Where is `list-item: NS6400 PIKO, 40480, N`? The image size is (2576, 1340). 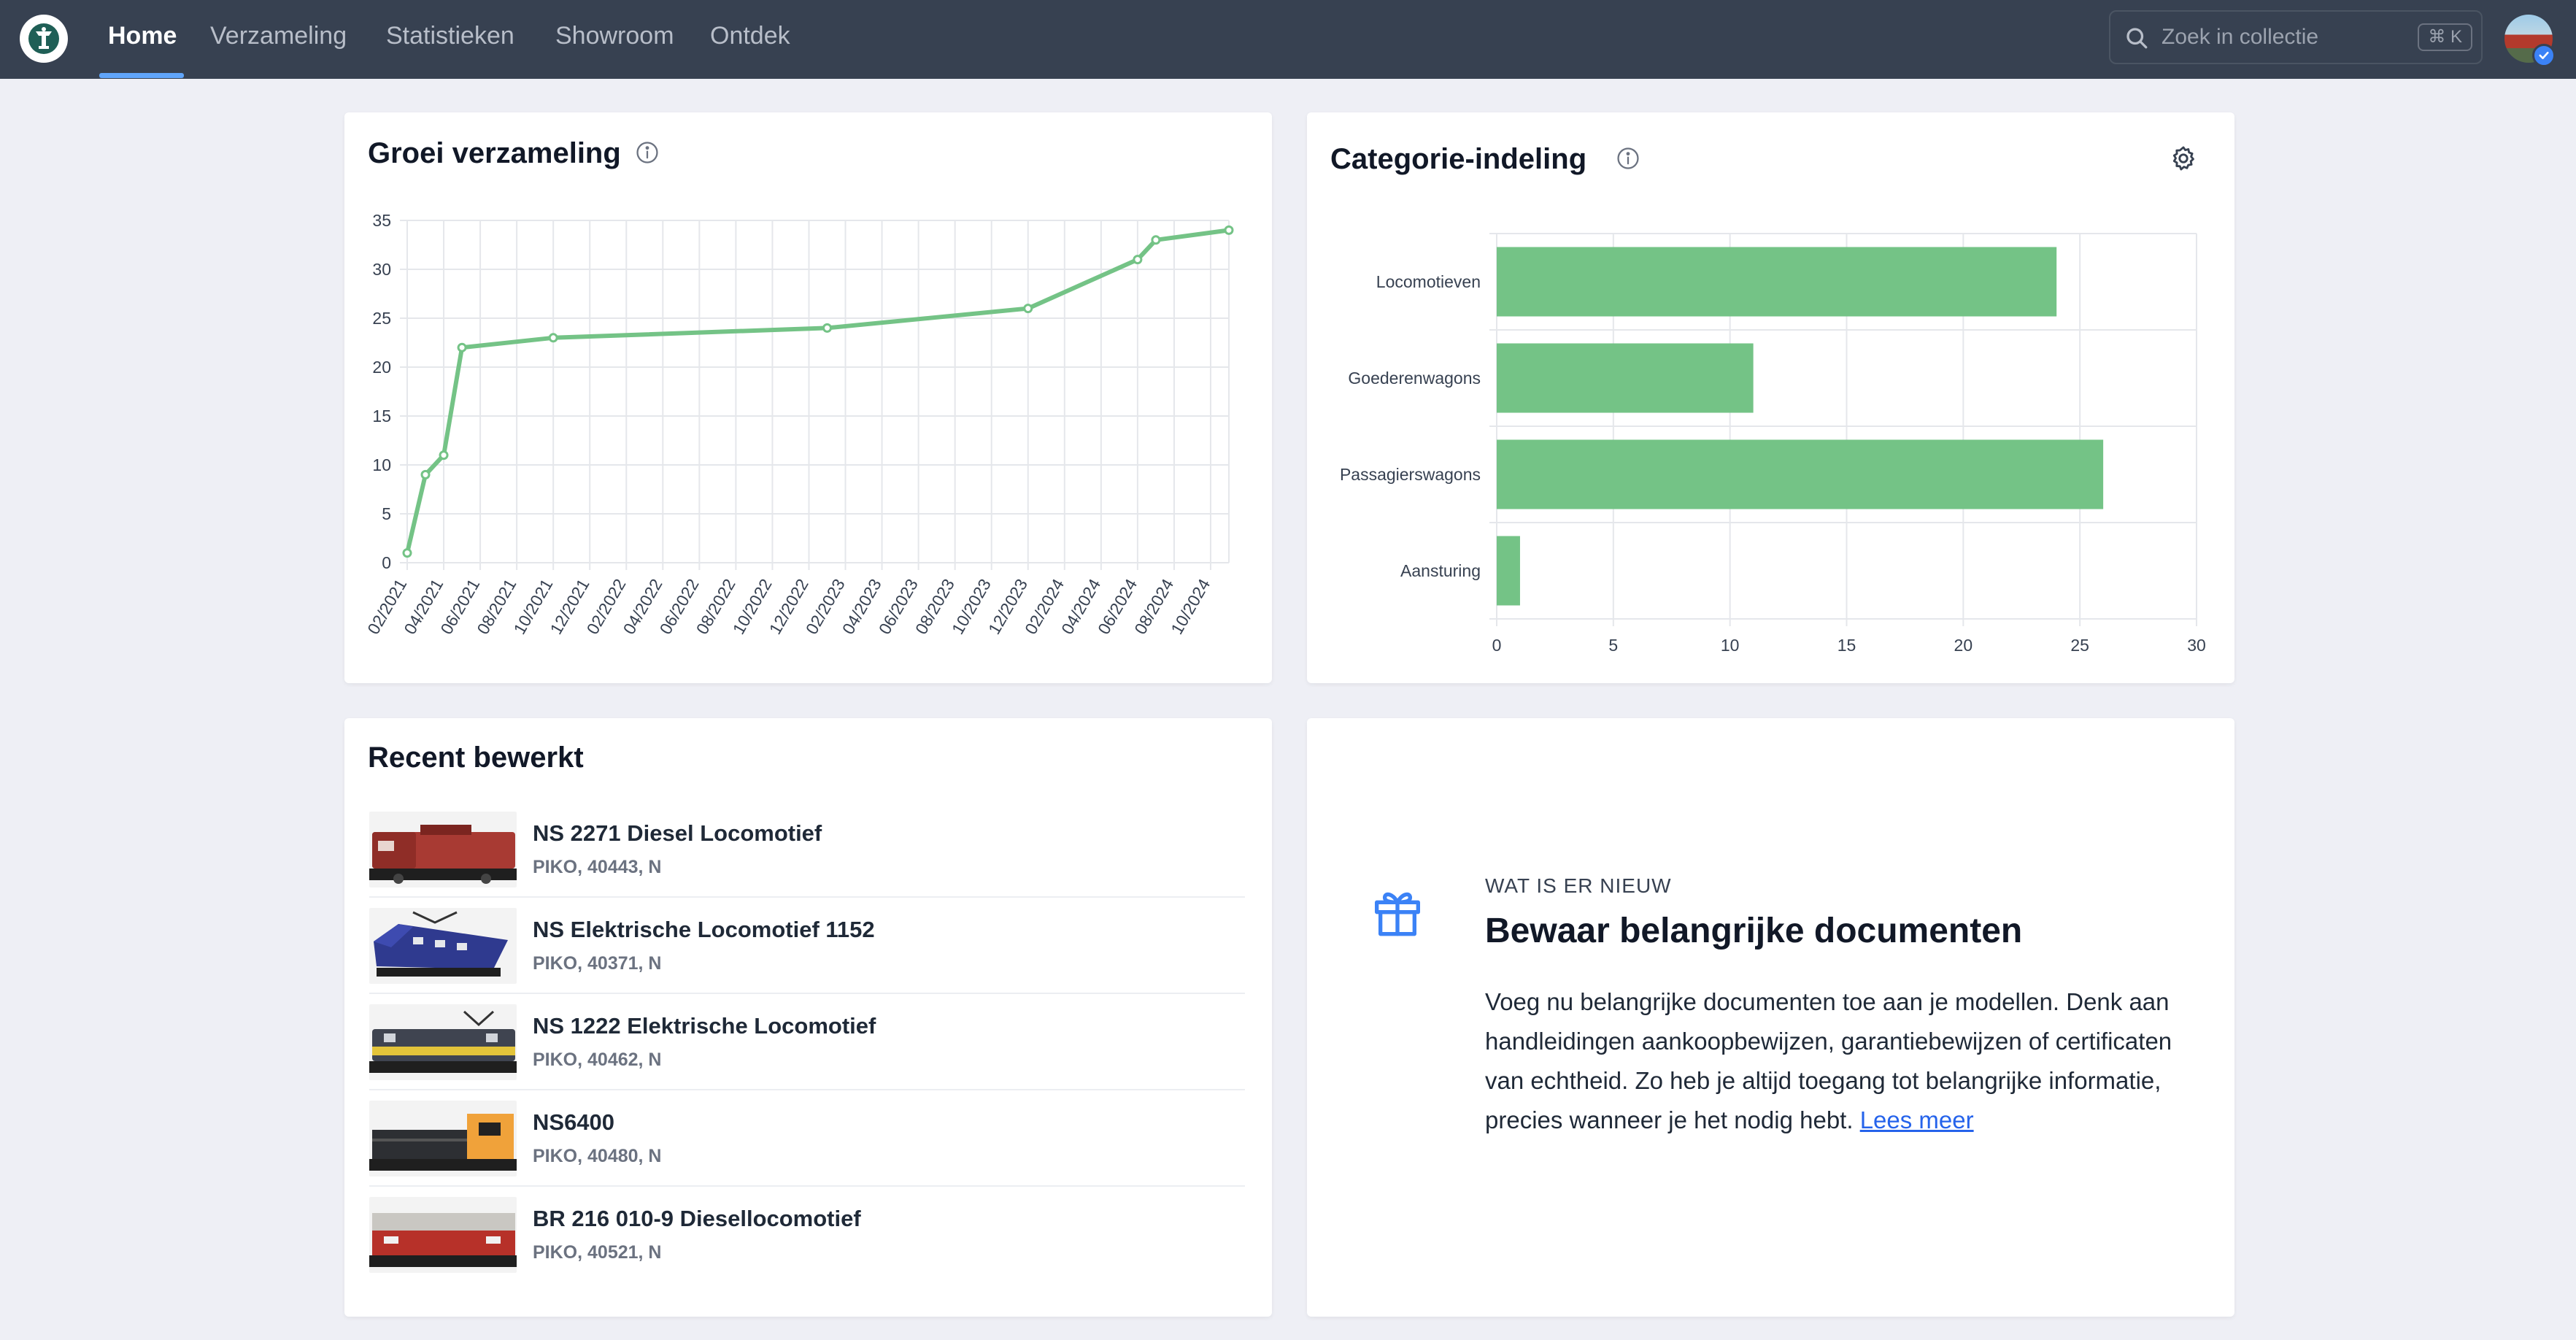
list-item: NS6400 PIKO, 40480, N is located at coordinates (807, 1138).